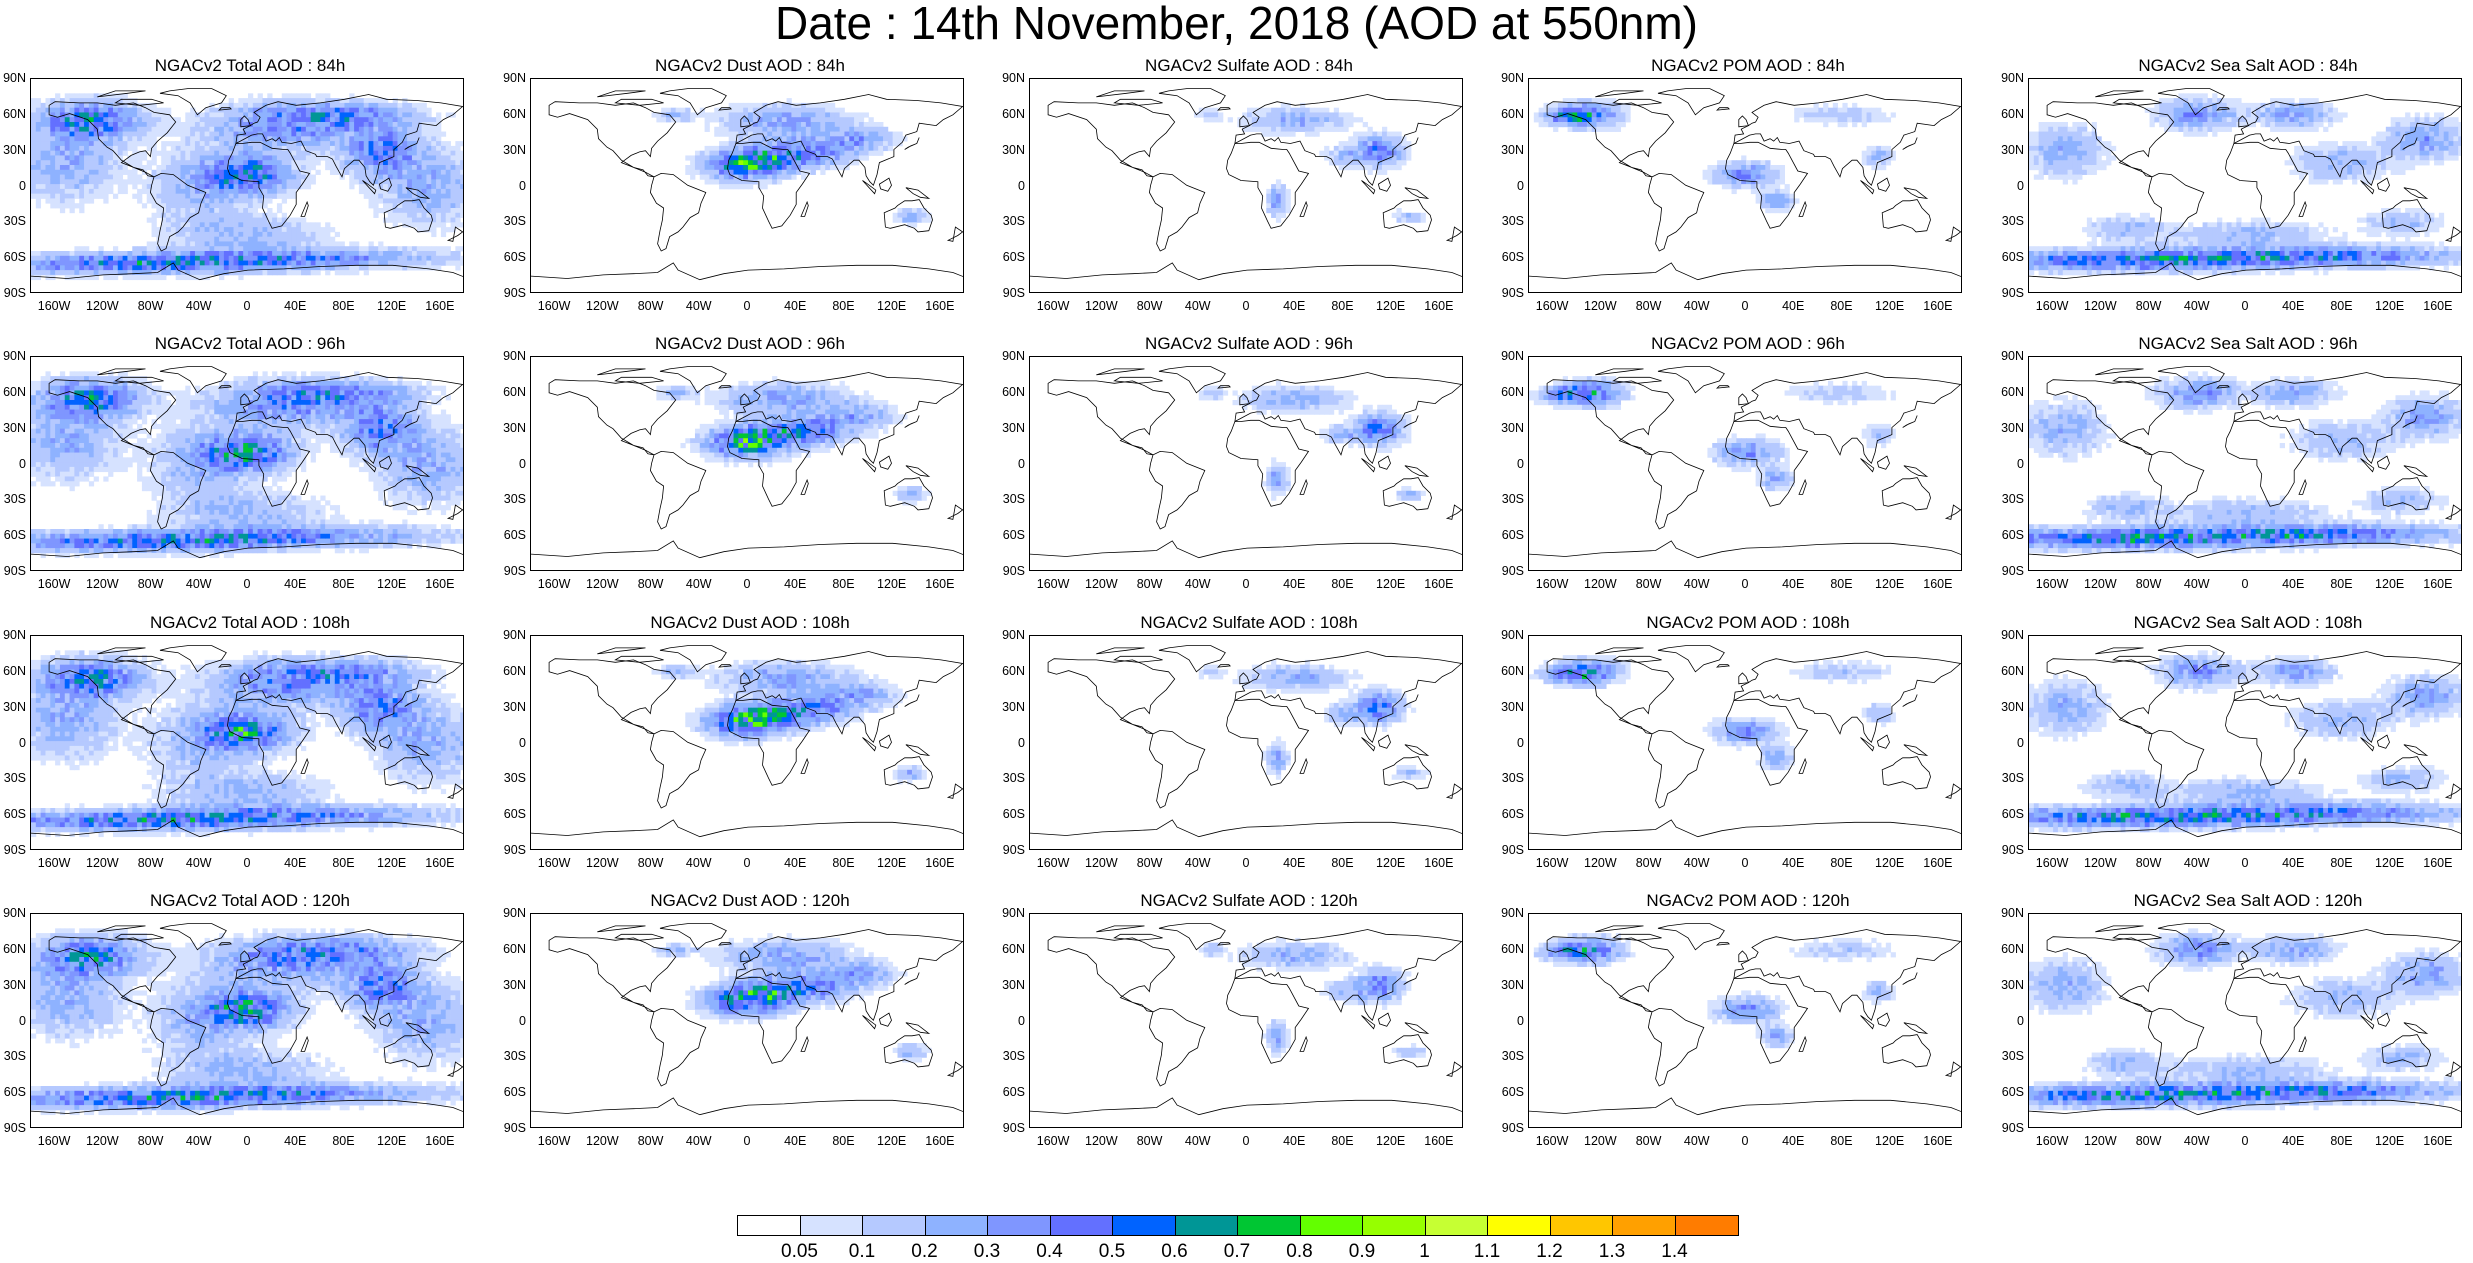 The height and width of the screenshot is (1263, 2473). What do you see at coordinates (831, 1225) in the screenshot?
I see `colorbar-swatch` at bounding box center [831, 1225].